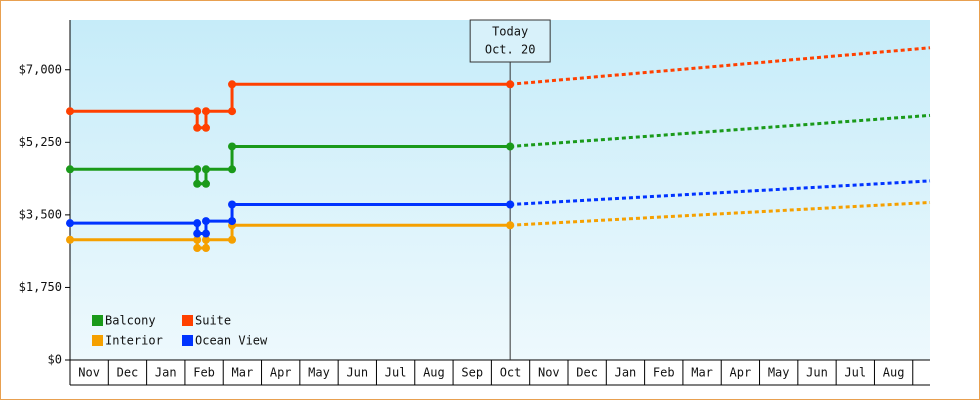 This screenshot has height=400, width=980. What do you see at coordinates (231, 341) in the screenshot?
I see `legend-label: Ocean View` at bounding box center [231, 341].